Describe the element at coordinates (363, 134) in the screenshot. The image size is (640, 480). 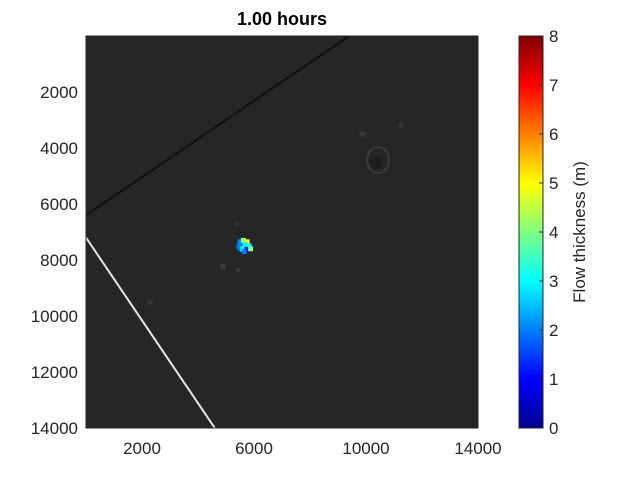
I see `hill-feature` at that location.